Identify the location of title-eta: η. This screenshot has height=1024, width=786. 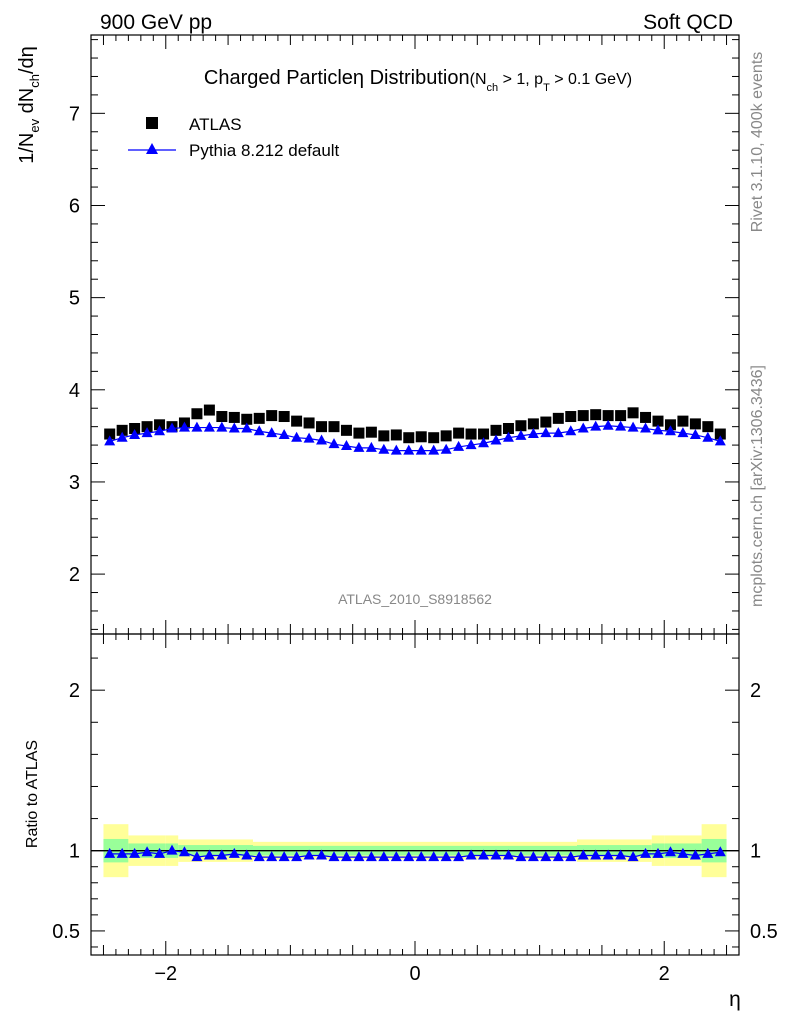
(358, 78).